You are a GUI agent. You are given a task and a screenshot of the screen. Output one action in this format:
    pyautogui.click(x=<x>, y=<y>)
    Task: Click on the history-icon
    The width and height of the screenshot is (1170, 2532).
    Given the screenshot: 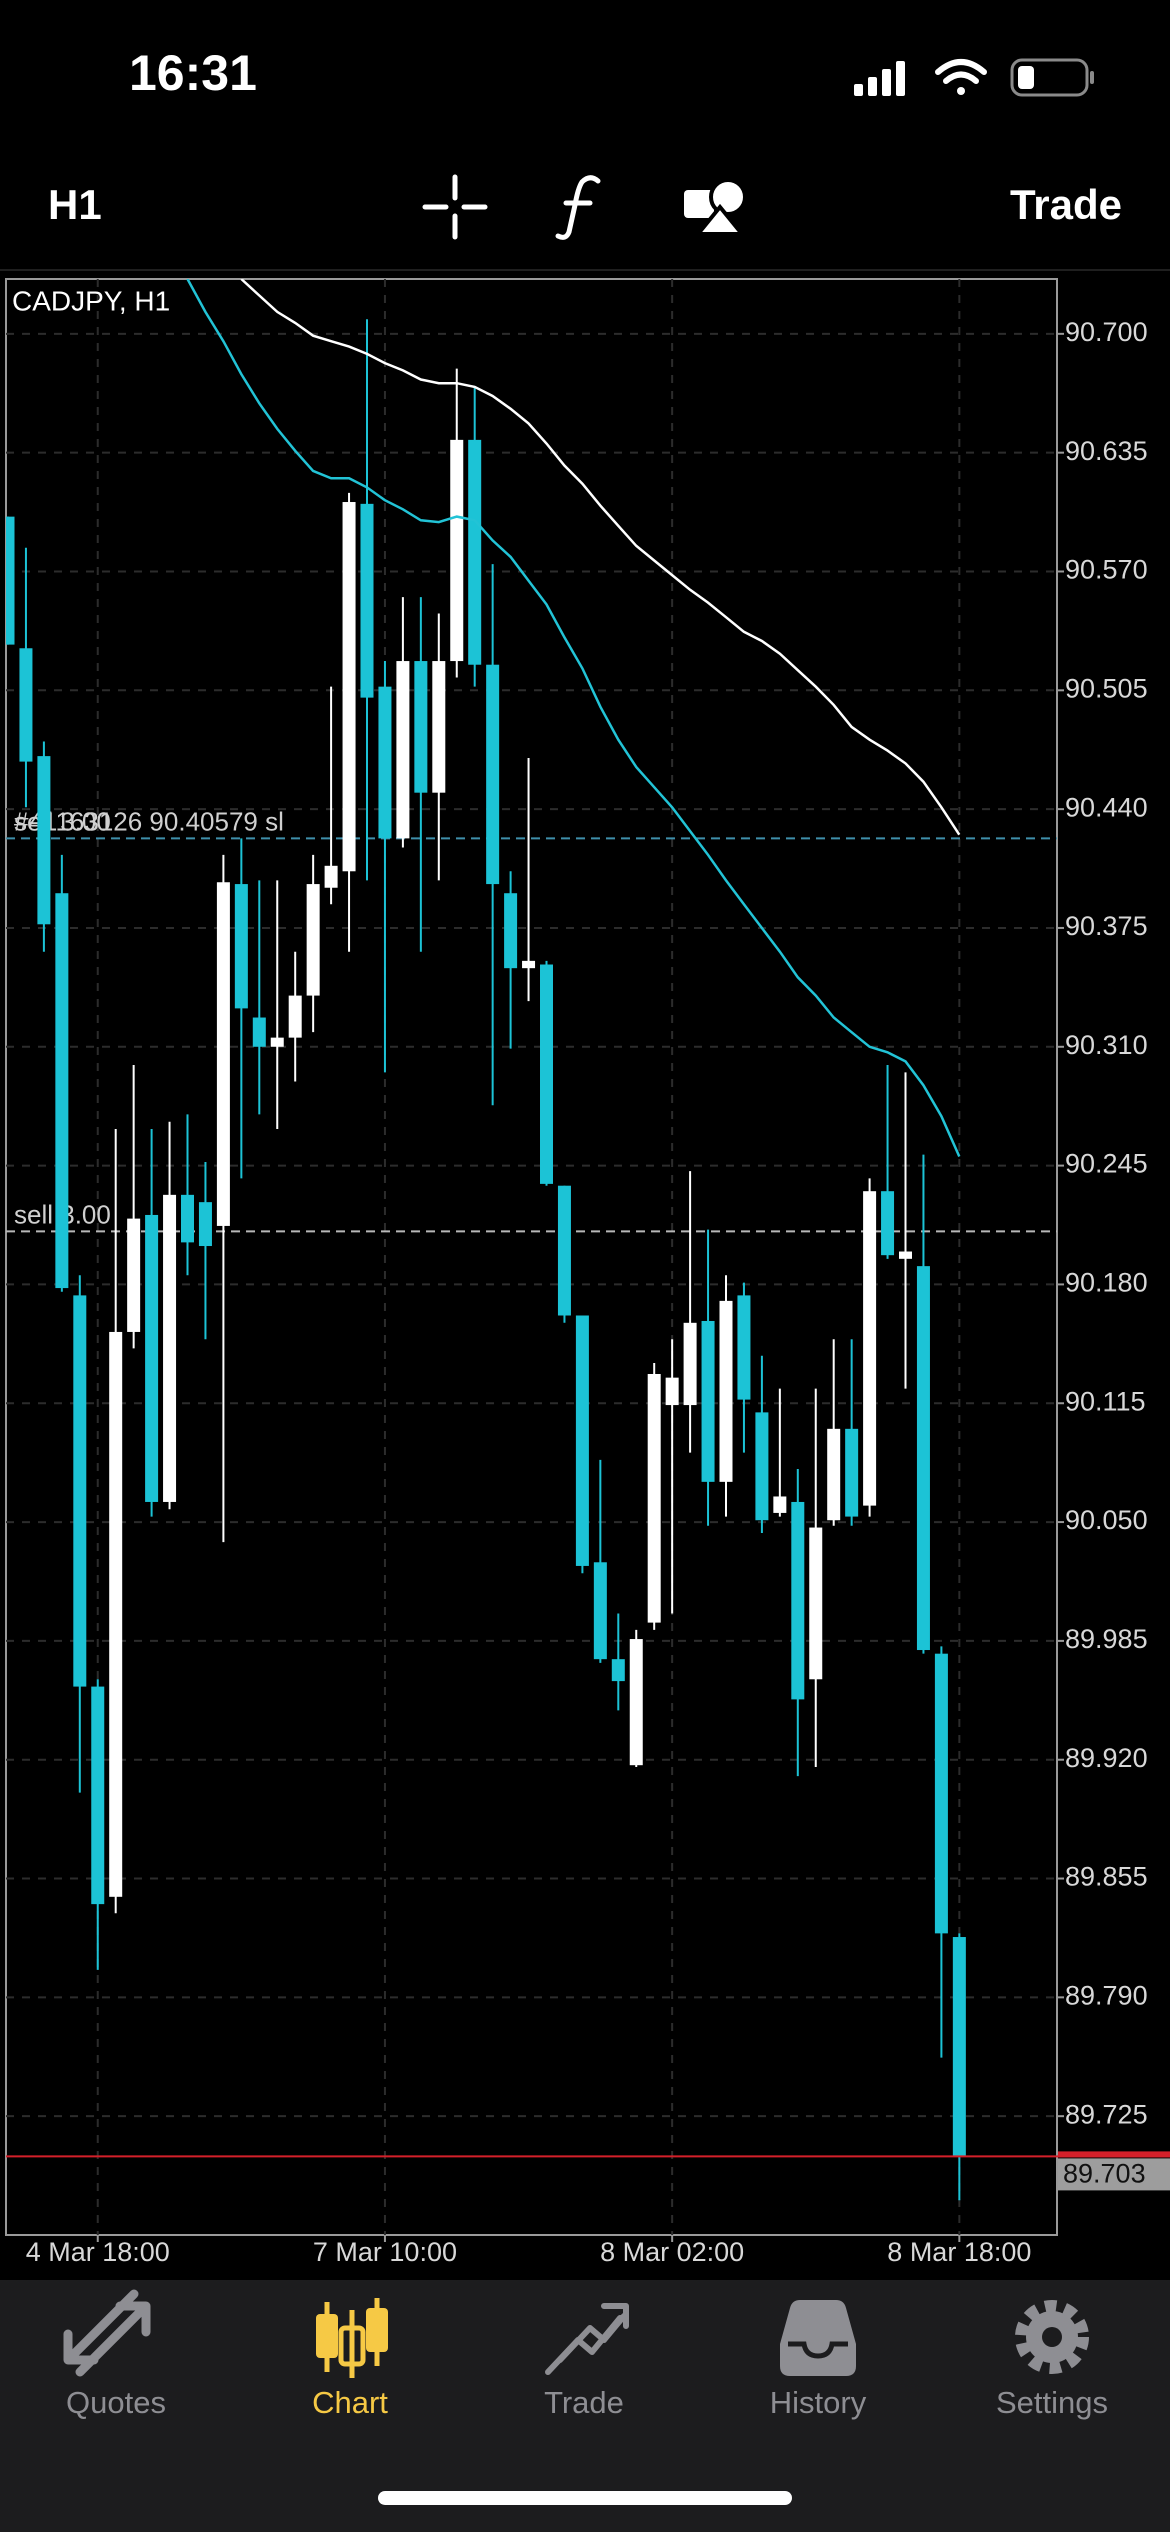 What is the action you would take?
    pyautogui.click(x=818, y=2338)
    